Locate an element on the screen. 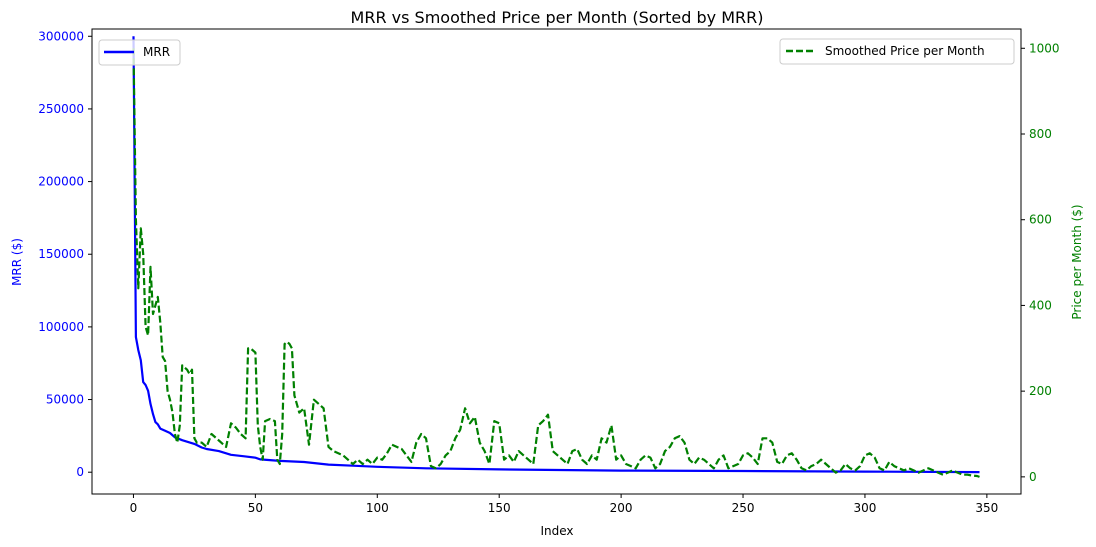  y-left-tick-label: 100000 is located at coordinates (61, 327).